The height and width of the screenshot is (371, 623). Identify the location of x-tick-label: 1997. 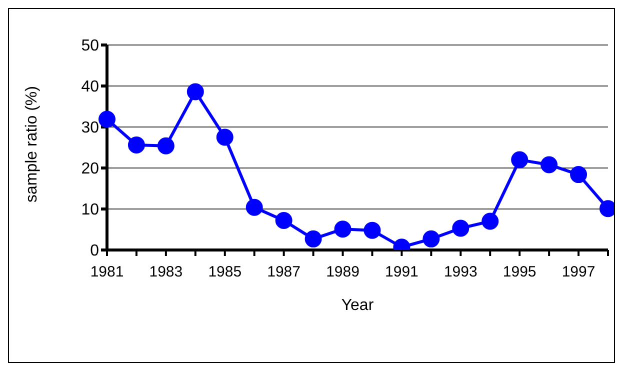
(579, 272).